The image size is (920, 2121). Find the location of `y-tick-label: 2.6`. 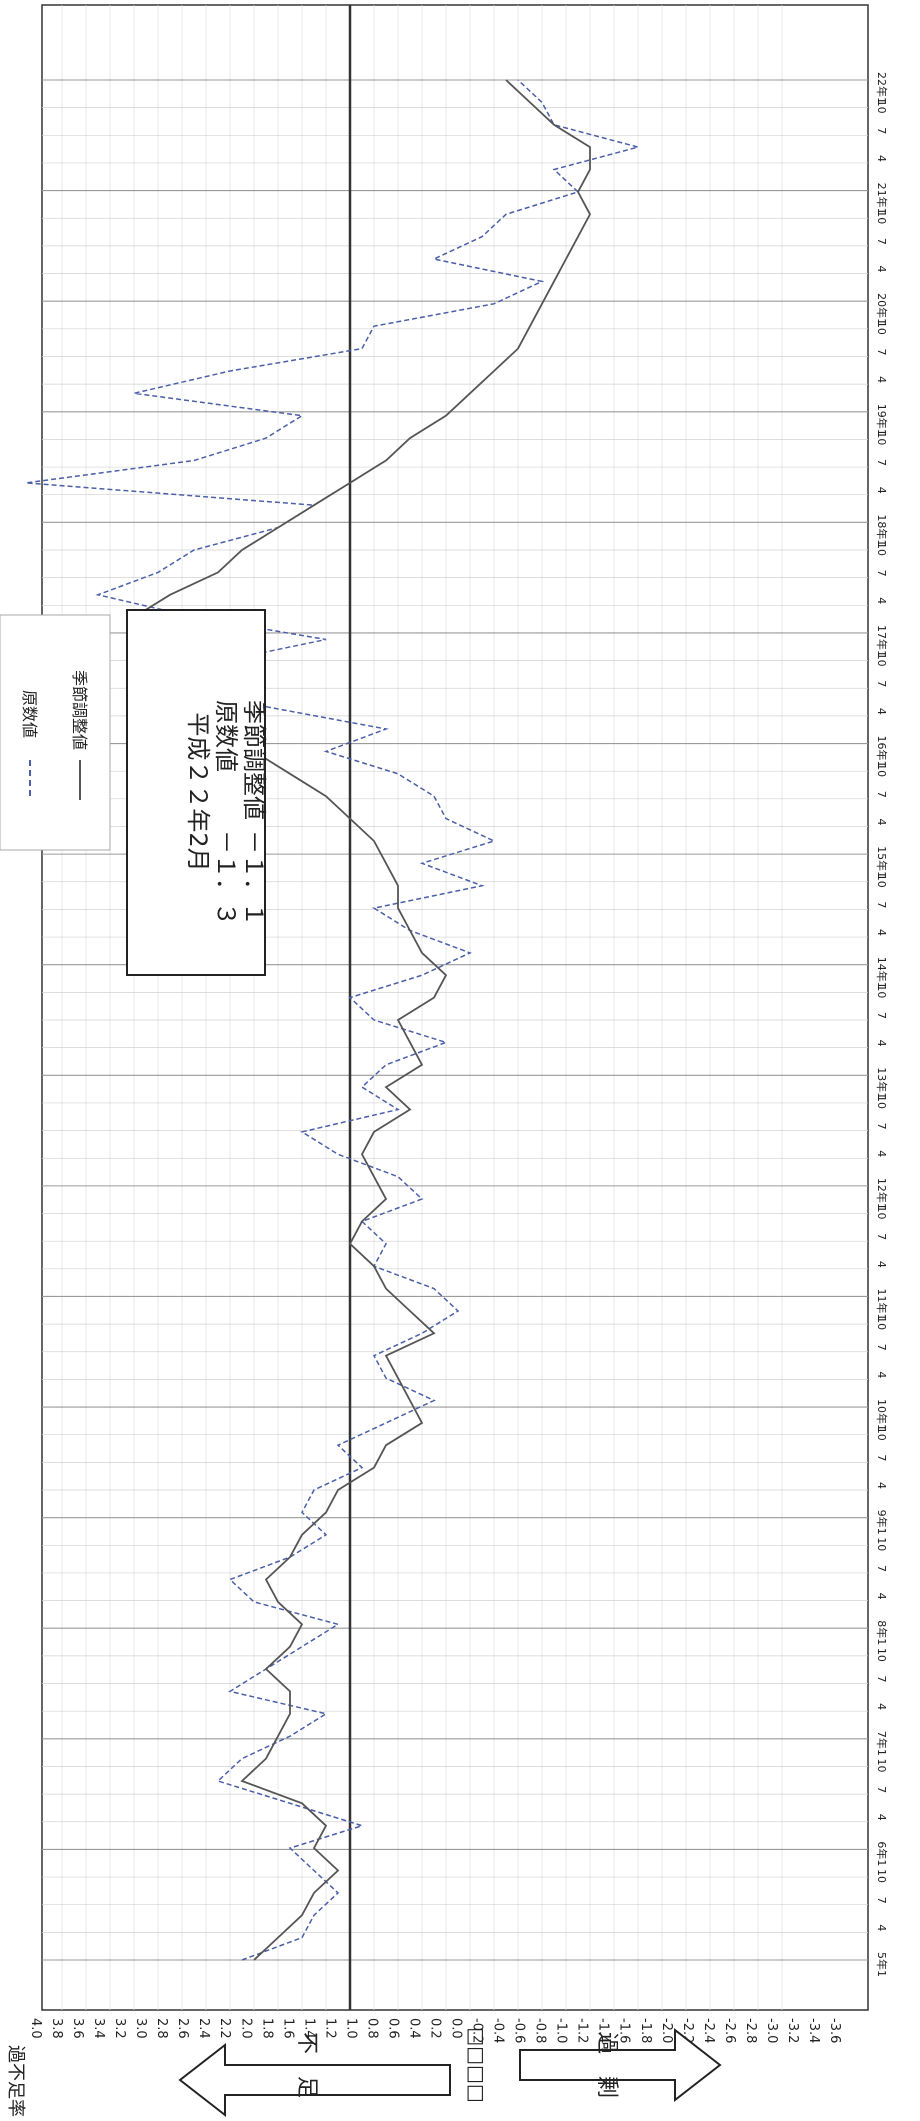

y-tick-label: 2.6 is located at coordinates (182, 2028).